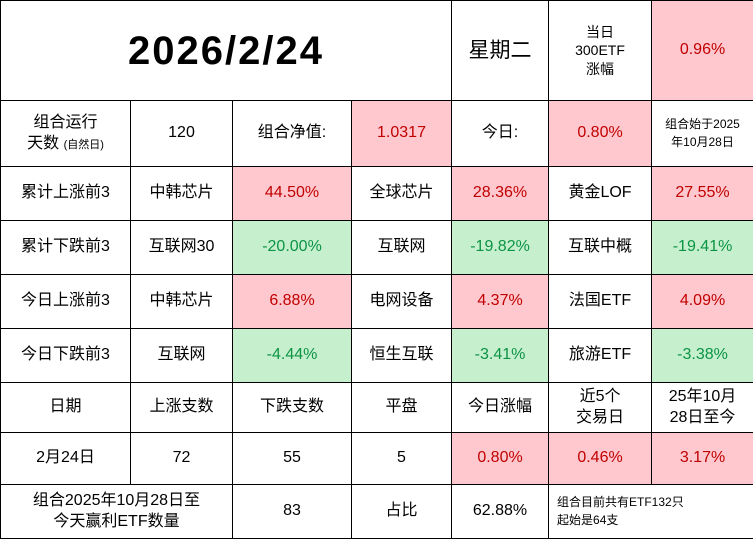 This screenshot has height=539, width=753. Describe the element at coordinates (292, 133) in the screenshot. I see `nav-label: 组合净值:` at that location.